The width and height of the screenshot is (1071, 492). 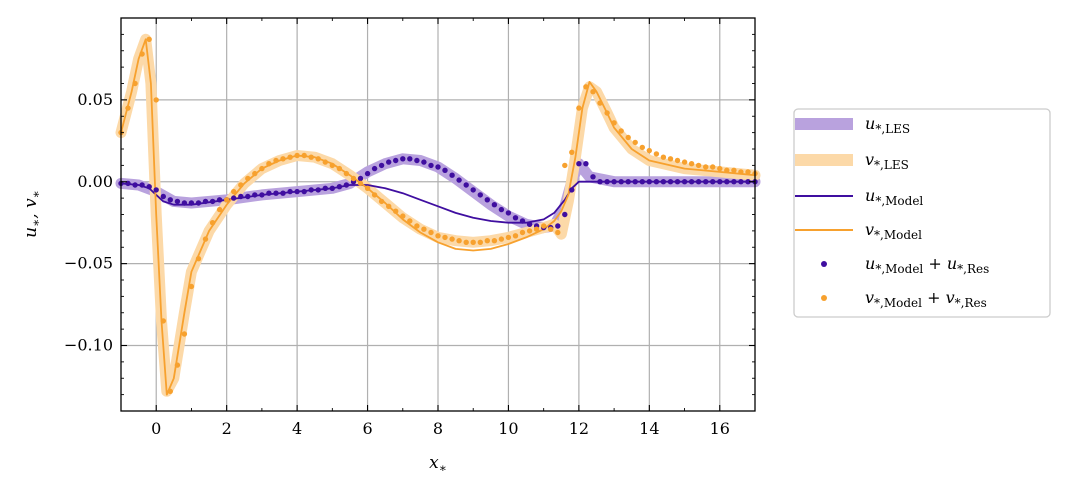 What do you see at coordinates (95, 99) in the screenshot?
I see `y-tick-label: 0.05` at bounding box center [95, 99].